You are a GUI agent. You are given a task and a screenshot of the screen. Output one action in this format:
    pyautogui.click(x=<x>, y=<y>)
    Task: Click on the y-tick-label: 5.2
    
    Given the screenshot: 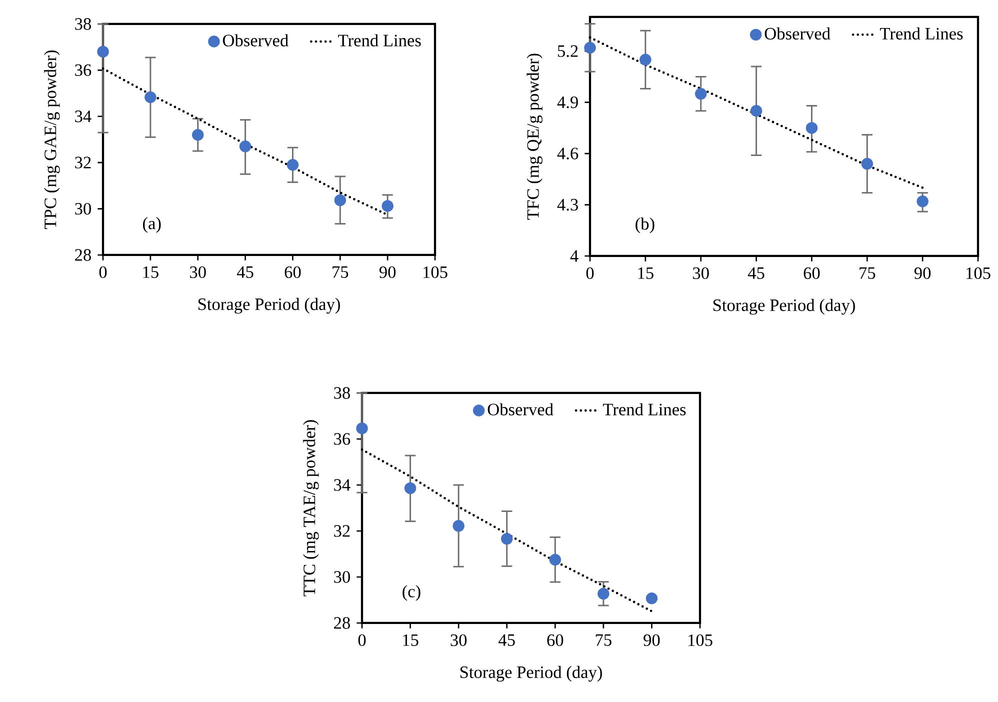 What is the action you would take?
    pyautogui.click(x=568, y=51)
    